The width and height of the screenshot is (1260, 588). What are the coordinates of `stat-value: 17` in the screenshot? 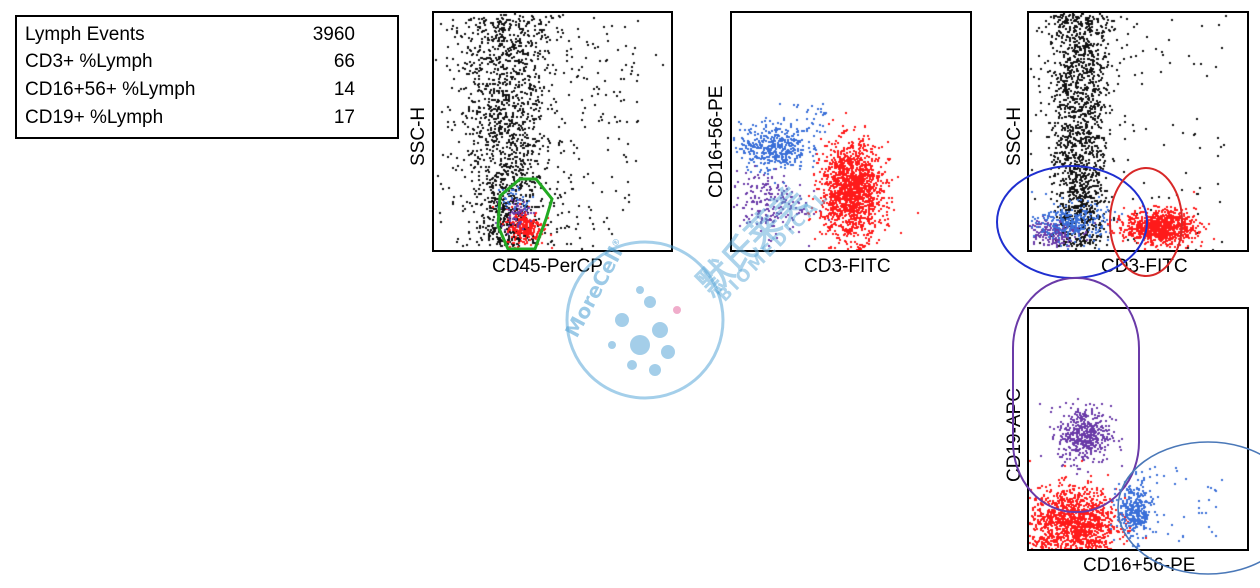 It's located at (344, 117).